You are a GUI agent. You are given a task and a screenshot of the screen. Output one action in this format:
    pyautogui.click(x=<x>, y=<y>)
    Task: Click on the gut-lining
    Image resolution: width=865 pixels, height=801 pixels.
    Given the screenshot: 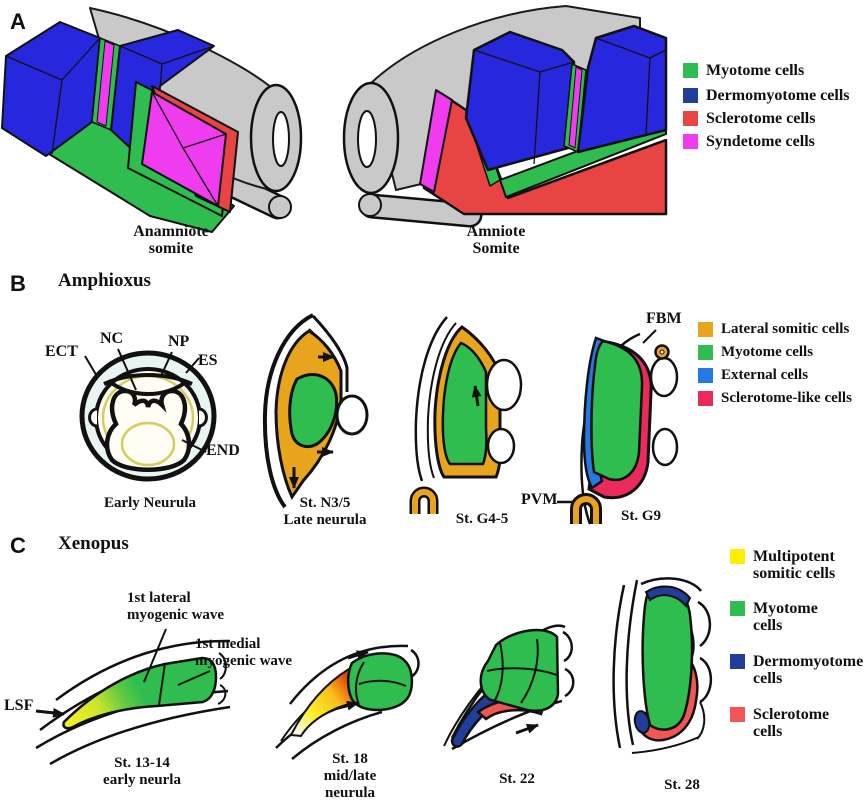 What is the action you would take?
    pyautogui.click(x=148, y=444)
    